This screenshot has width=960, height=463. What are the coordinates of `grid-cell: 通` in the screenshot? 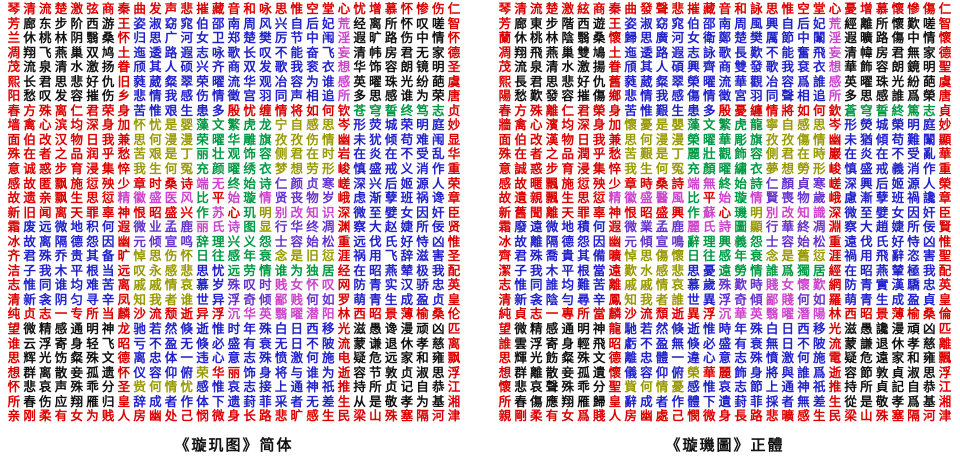 It's located at (788, 387).